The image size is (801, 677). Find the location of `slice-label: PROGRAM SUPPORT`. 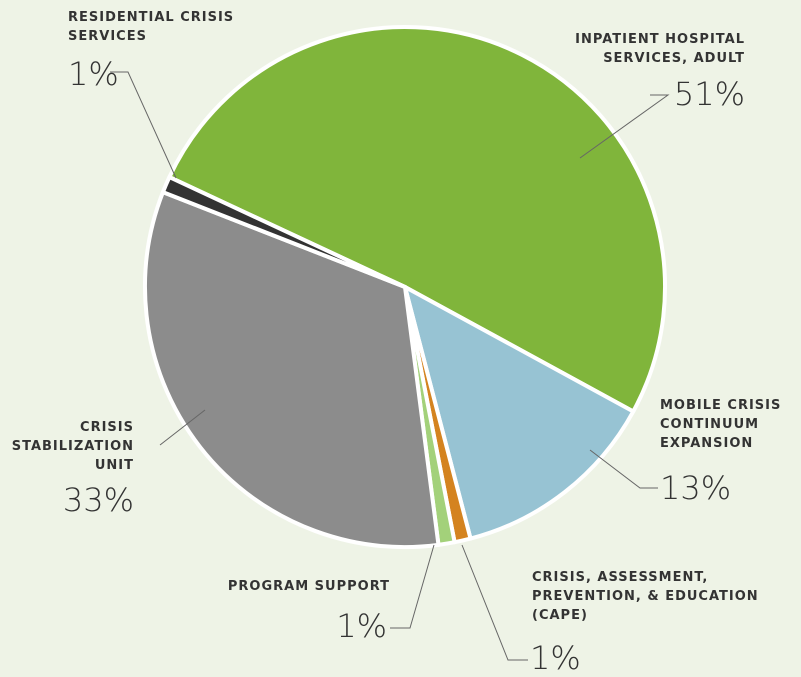

slice-label: PROGRAM SUPPORT is located at coordinates (308, 586).